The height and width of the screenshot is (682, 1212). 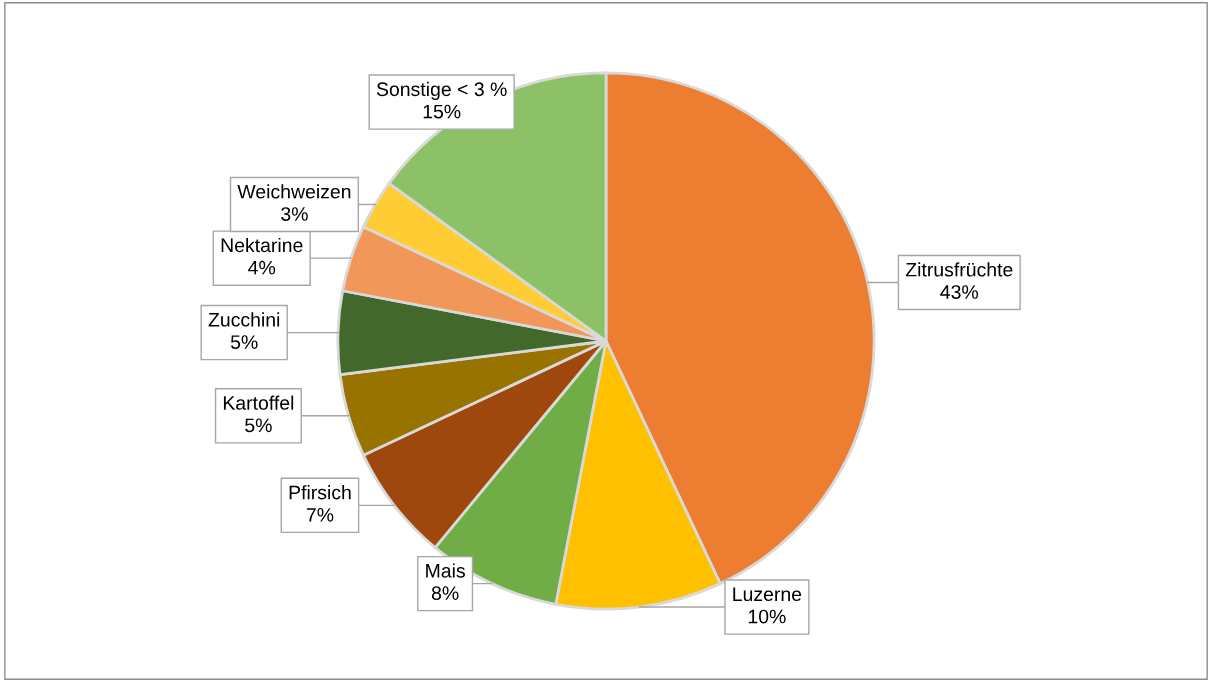 What do you see at coordinates (294, 214) in the screenshot?
I see `data-label: 3%` at bounding box center [294, 214].